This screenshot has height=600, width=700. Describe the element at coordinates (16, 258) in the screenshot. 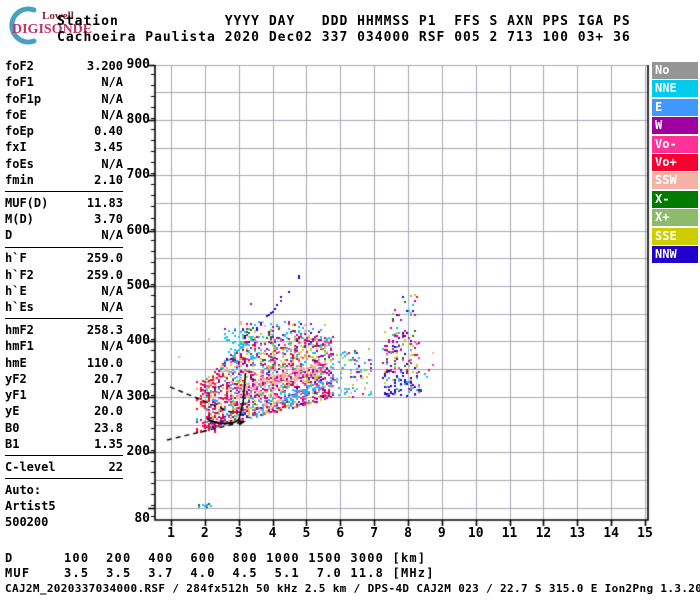

I see `param-label: h`F` at that location.